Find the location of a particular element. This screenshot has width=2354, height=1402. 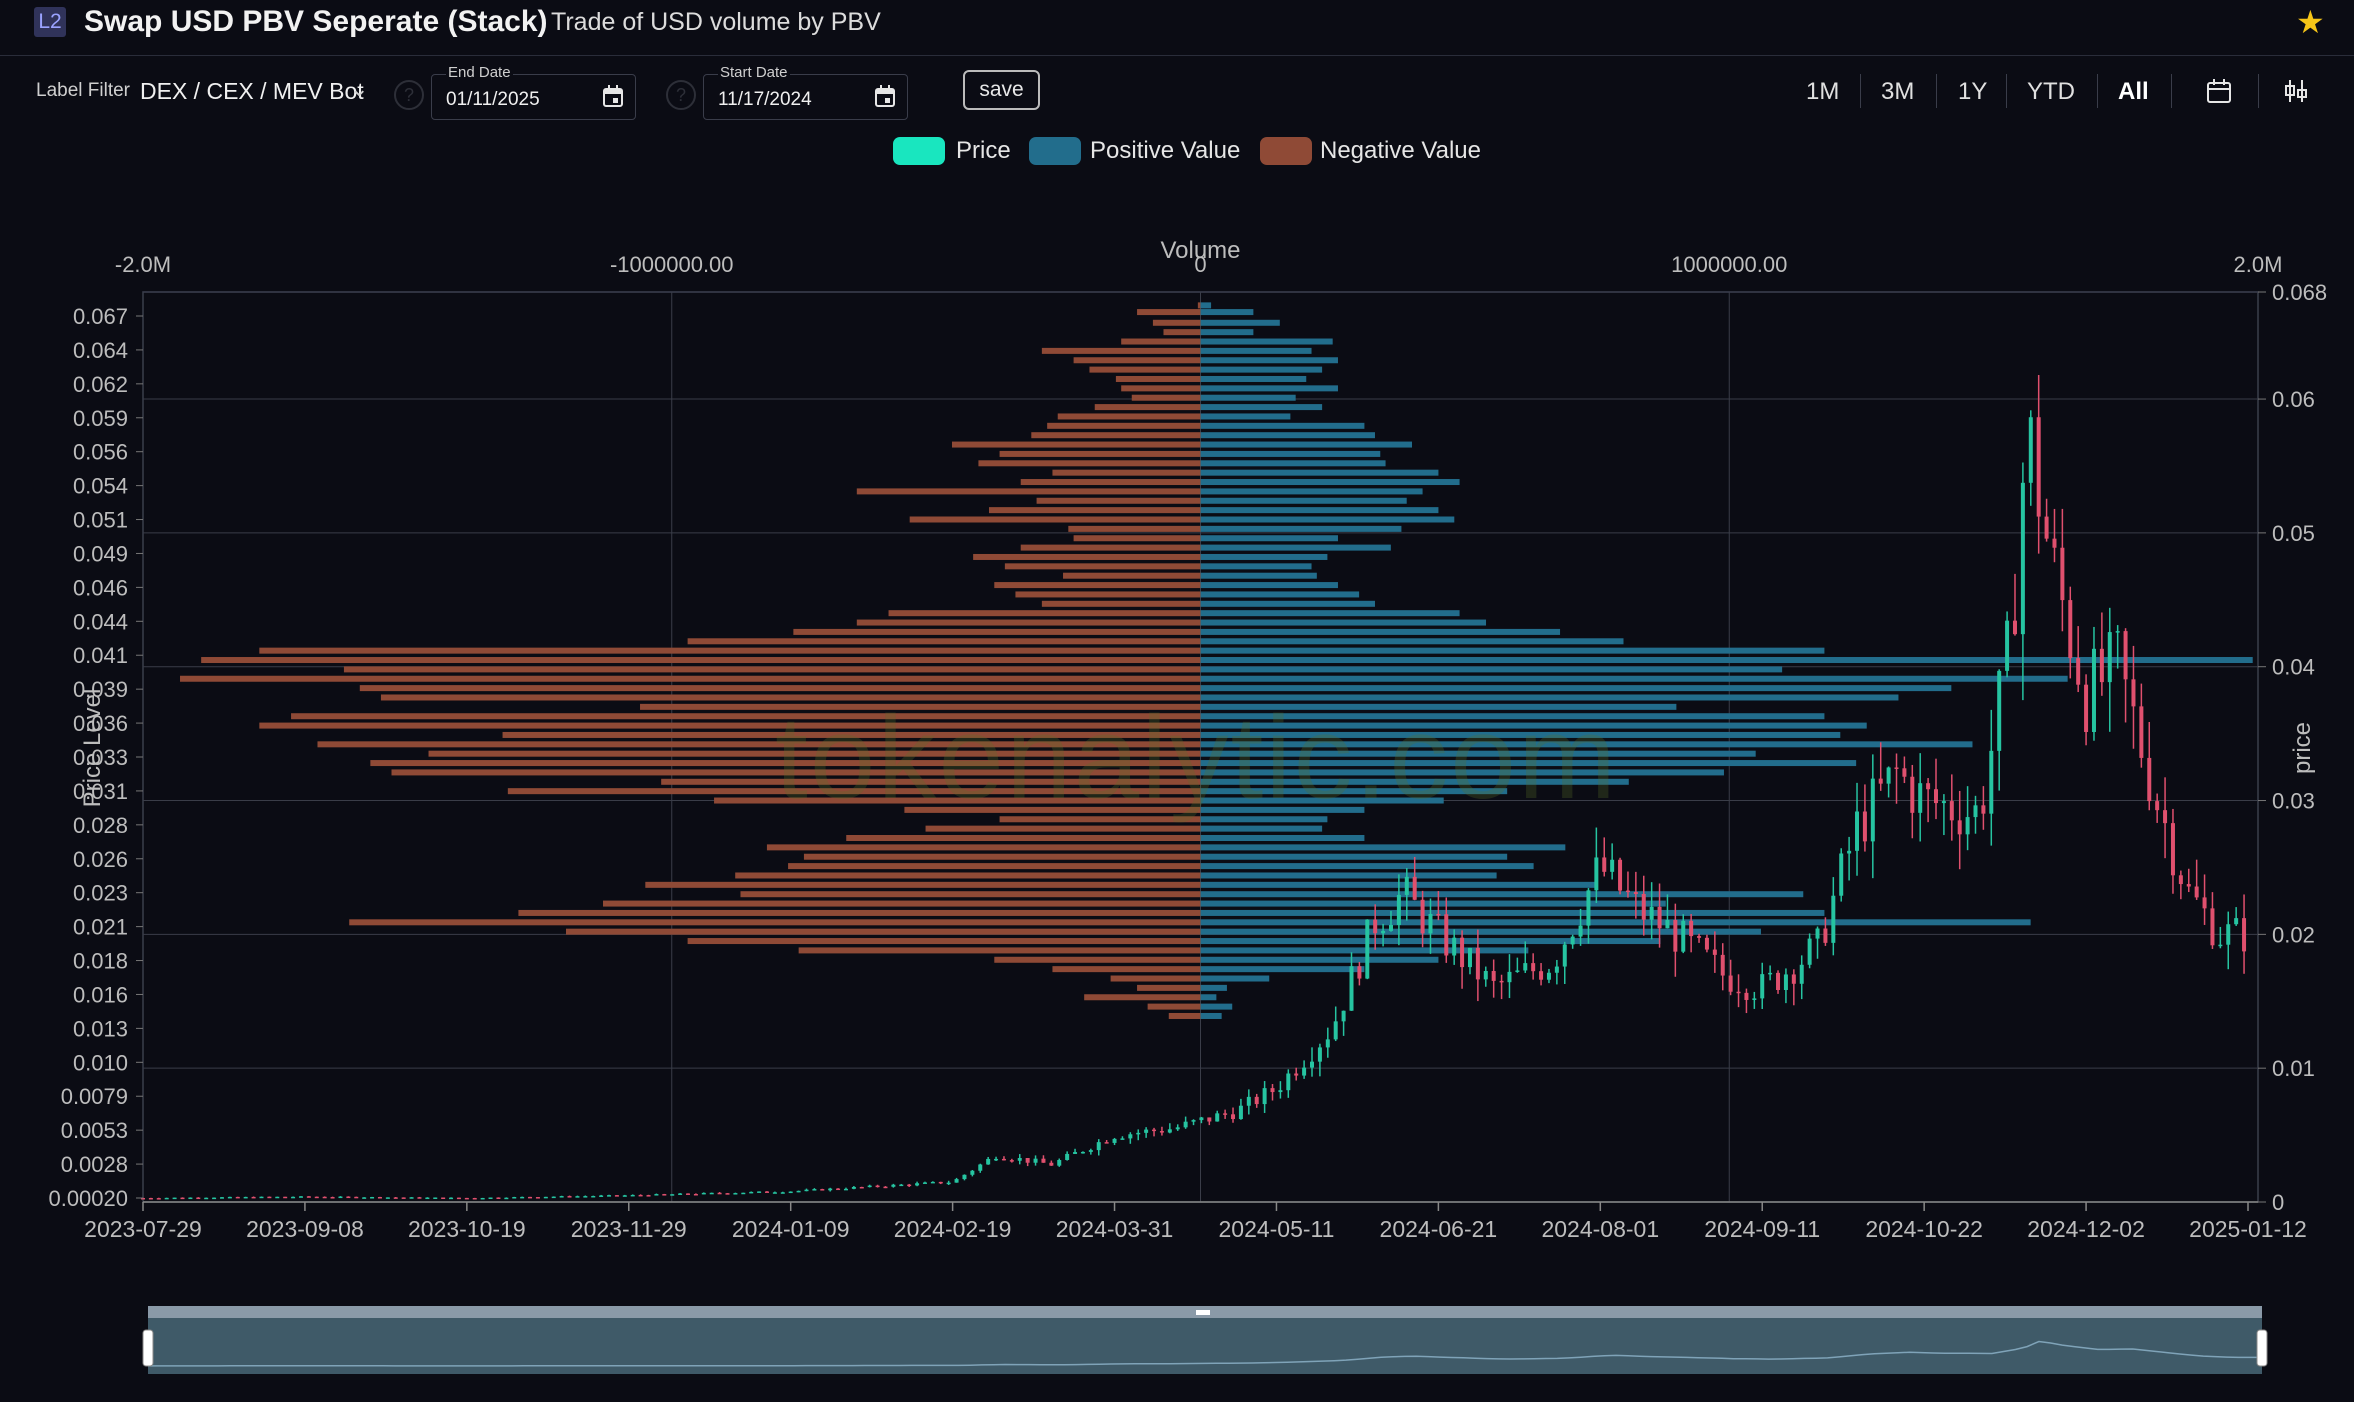

date-tick-label: 2025-01-12 is located at coordinates (2248, 1229).